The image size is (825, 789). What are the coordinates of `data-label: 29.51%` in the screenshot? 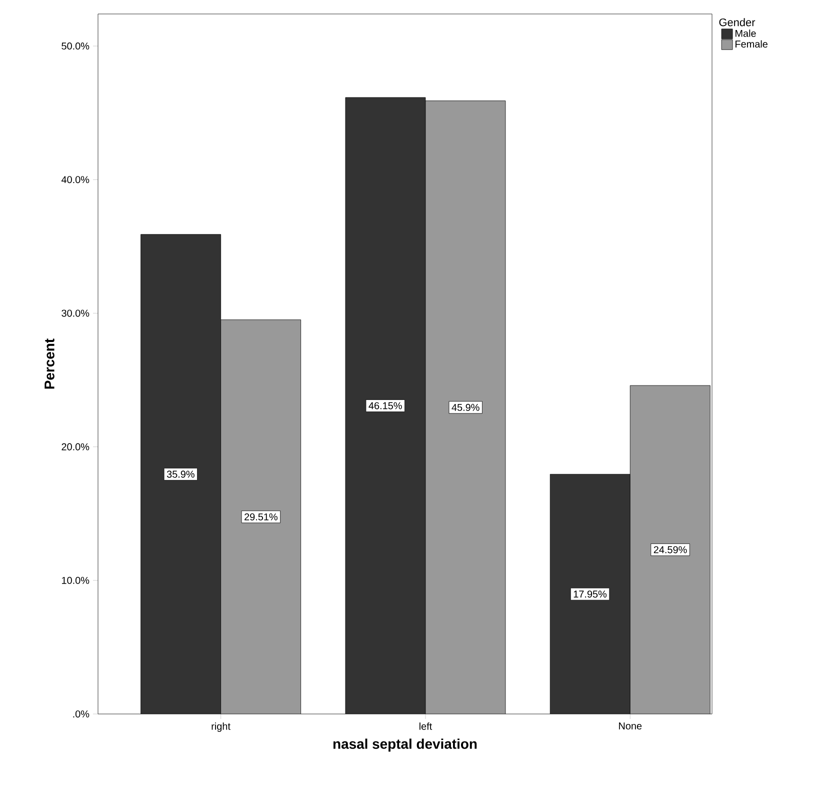 It's located at (261, 516).